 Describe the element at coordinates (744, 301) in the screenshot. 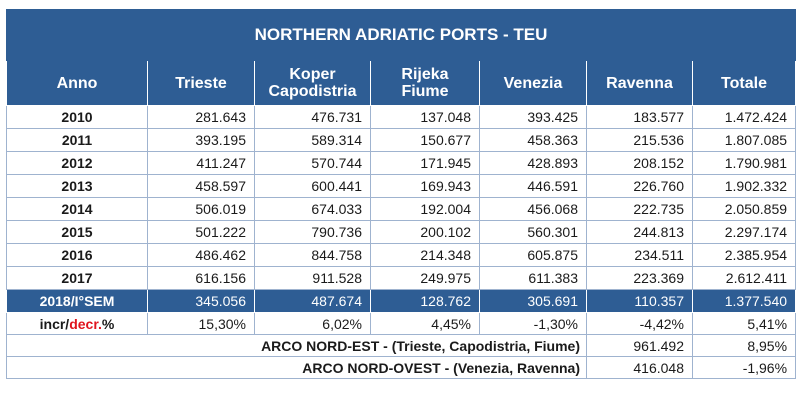

I see `semester-totale: 1.377.540` at that location.